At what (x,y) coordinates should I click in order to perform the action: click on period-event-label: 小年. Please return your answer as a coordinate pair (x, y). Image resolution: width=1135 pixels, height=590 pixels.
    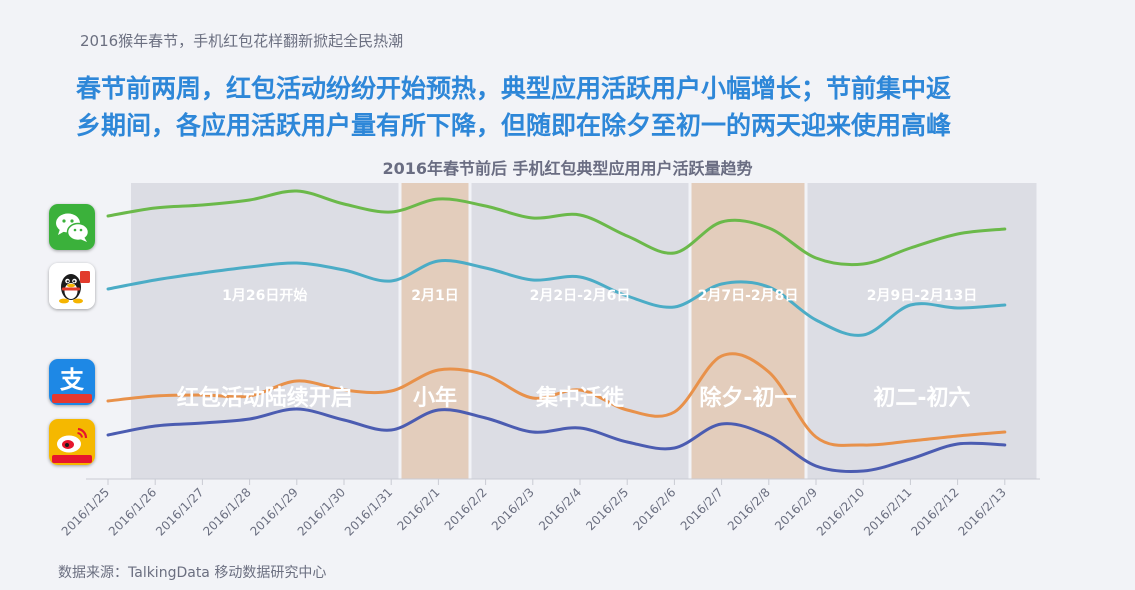
    Looking at the image, I should click on (435, 398).